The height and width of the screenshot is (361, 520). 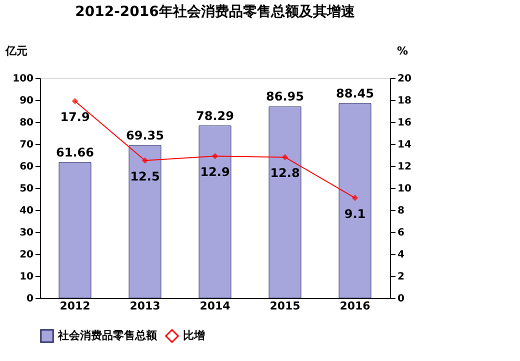 What do you see at coordinates (401, 277) in the screenshot?
I see `y2-tick-label: 2` at bounding box center [401, 277].